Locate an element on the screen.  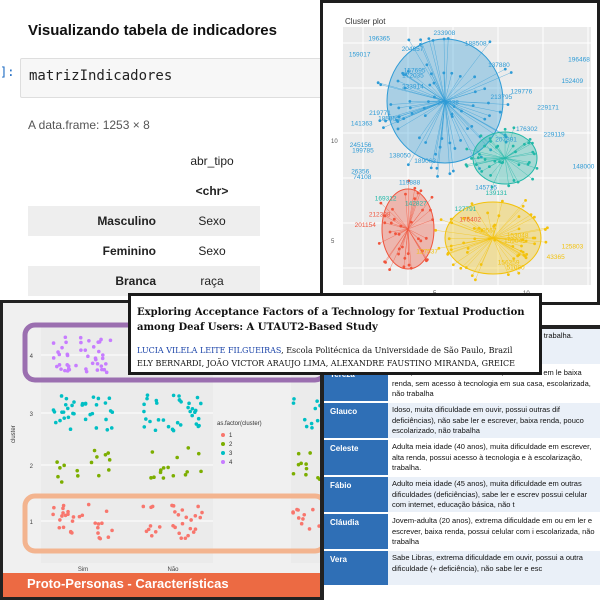
point-label: 153048 is located at coordinates (518, 236).